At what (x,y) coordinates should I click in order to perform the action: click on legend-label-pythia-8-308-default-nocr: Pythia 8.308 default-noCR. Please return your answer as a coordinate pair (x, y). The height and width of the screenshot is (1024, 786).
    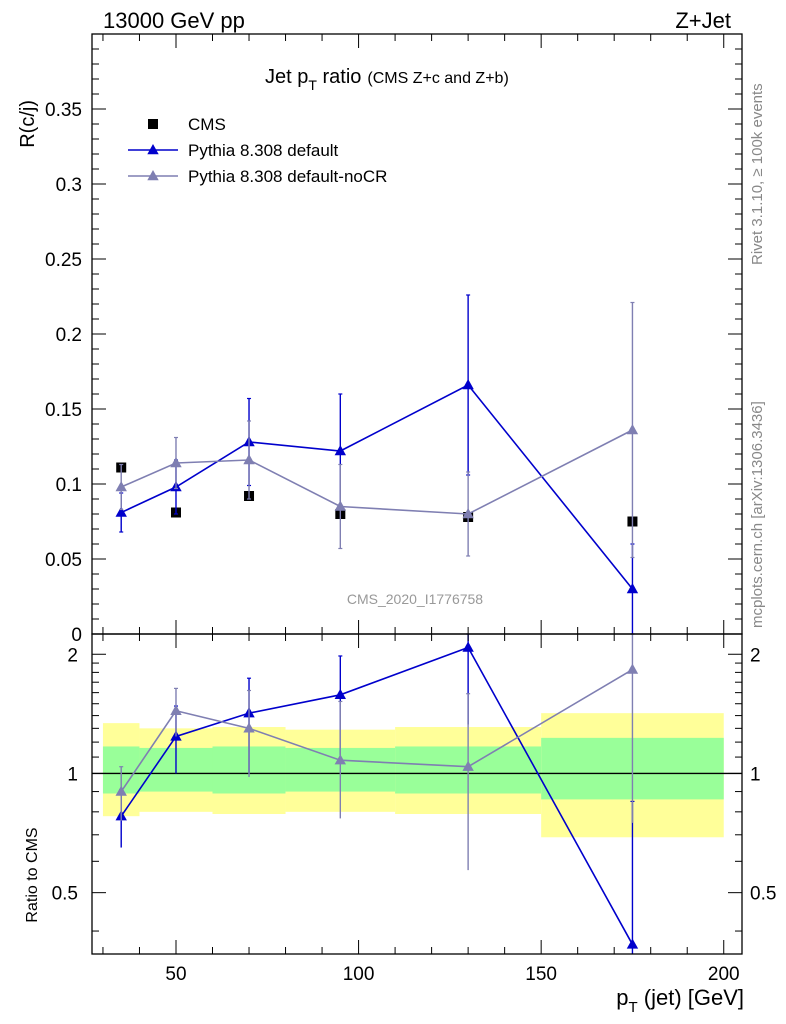
    Looking at the image, I should click on (287, 176).